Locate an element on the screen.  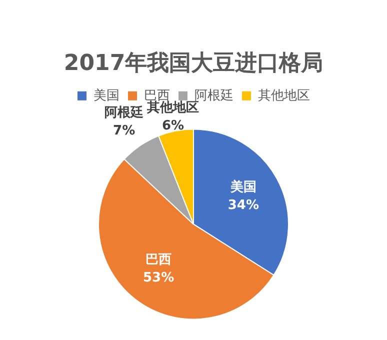
slice-label: 美国 is located at coordinates (242, 187).